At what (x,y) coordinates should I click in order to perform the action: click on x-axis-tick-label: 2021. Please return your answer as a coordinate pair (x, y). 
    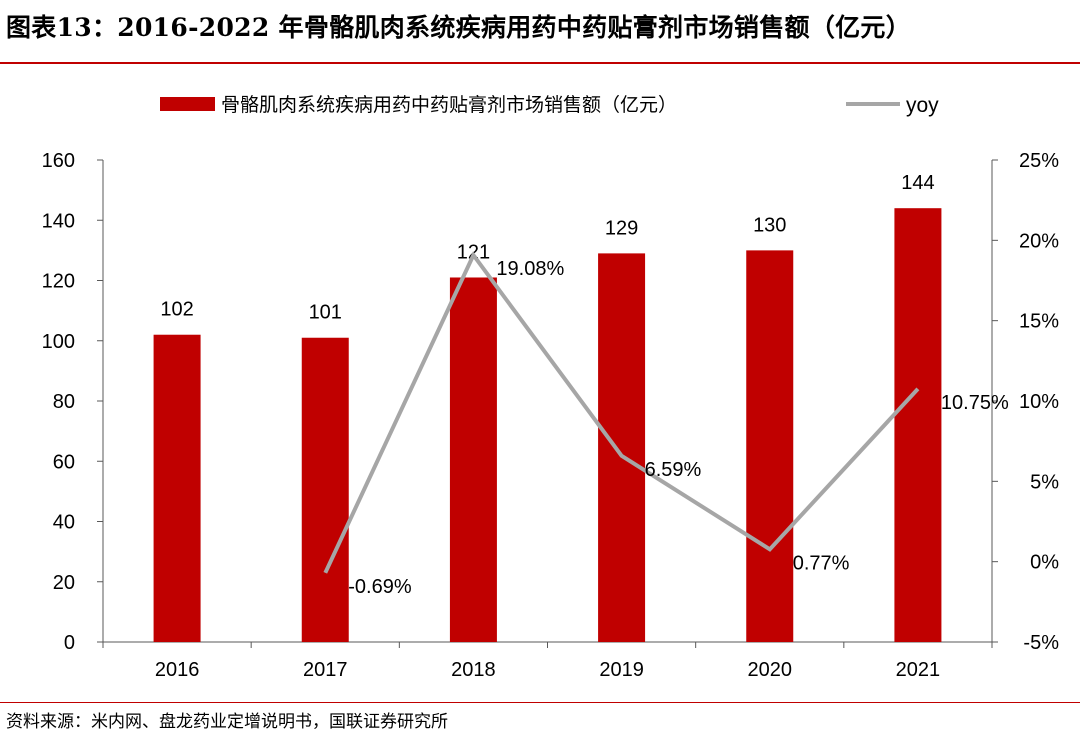
    Looking at the image, I should click on (918, 670).